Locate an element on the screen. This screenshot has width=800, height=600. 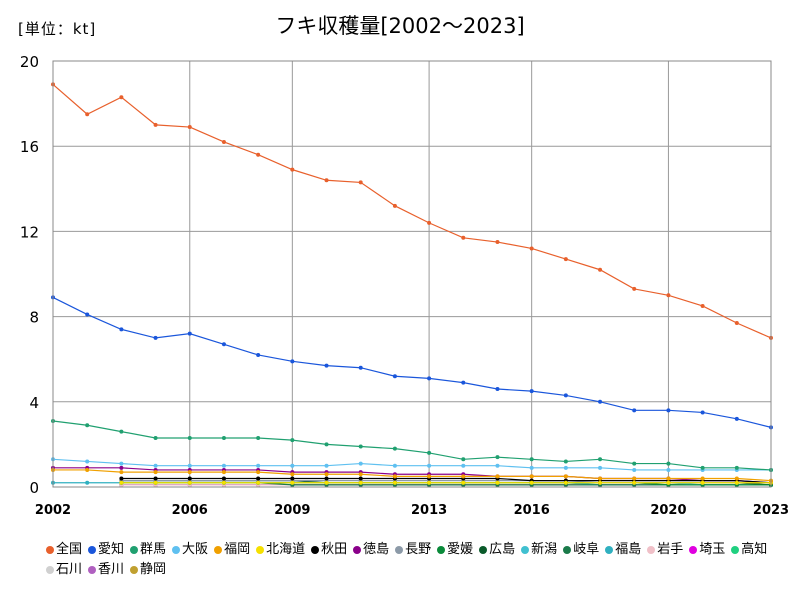
legend-item: 長野 is located at coordinates (413, 550).